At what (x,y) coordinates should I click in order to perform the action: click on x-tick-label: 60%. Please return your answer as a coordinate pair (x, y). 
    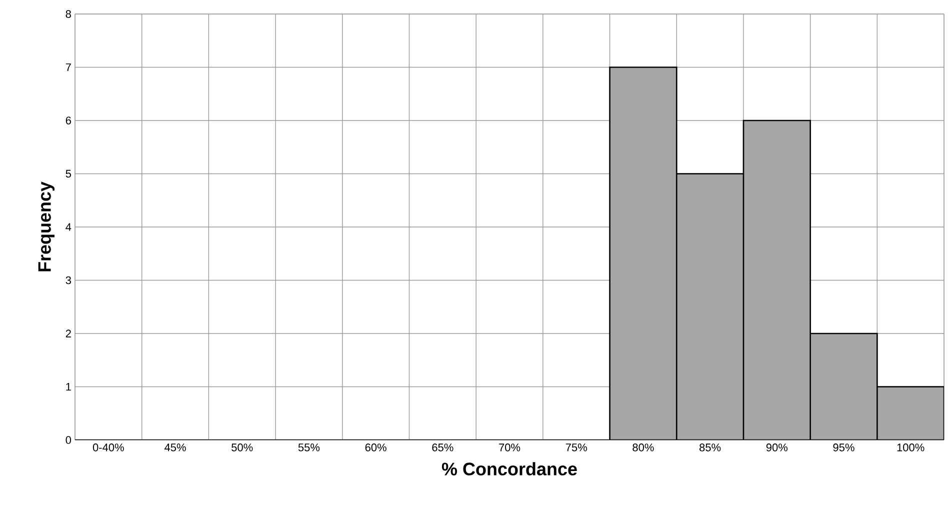
    Looking at the image, I should click on (375, 448).